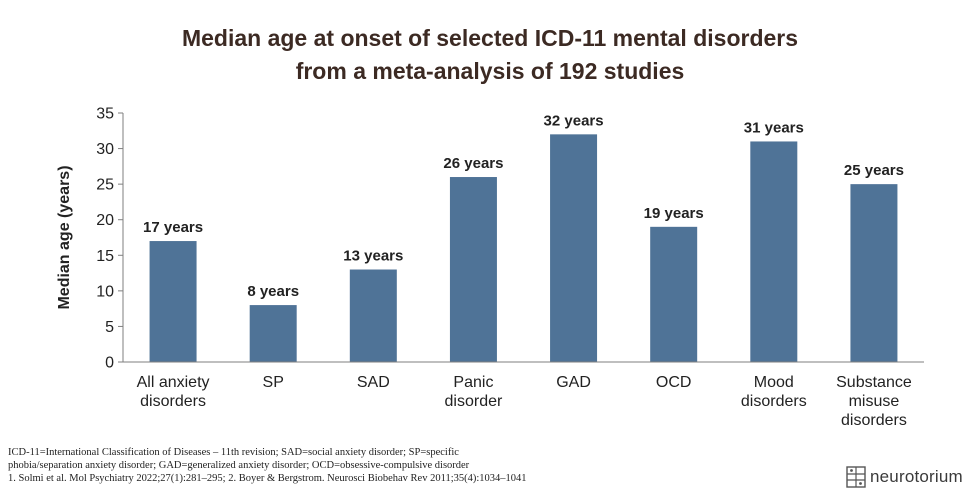  Describe the element at coordinates (173, 392) in the screenshot. I see `x-tick-label: All anxiety disorders` at that location.